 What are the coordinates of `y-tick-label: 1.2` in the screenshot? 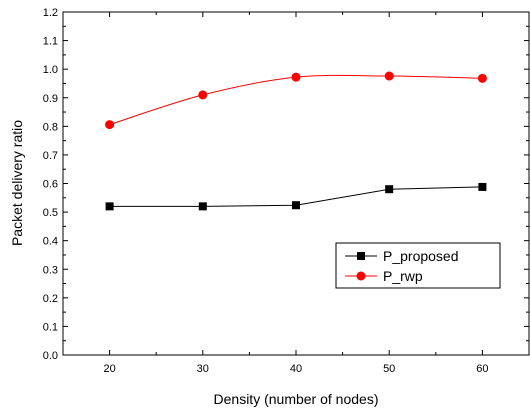 It's located at (50, 13).